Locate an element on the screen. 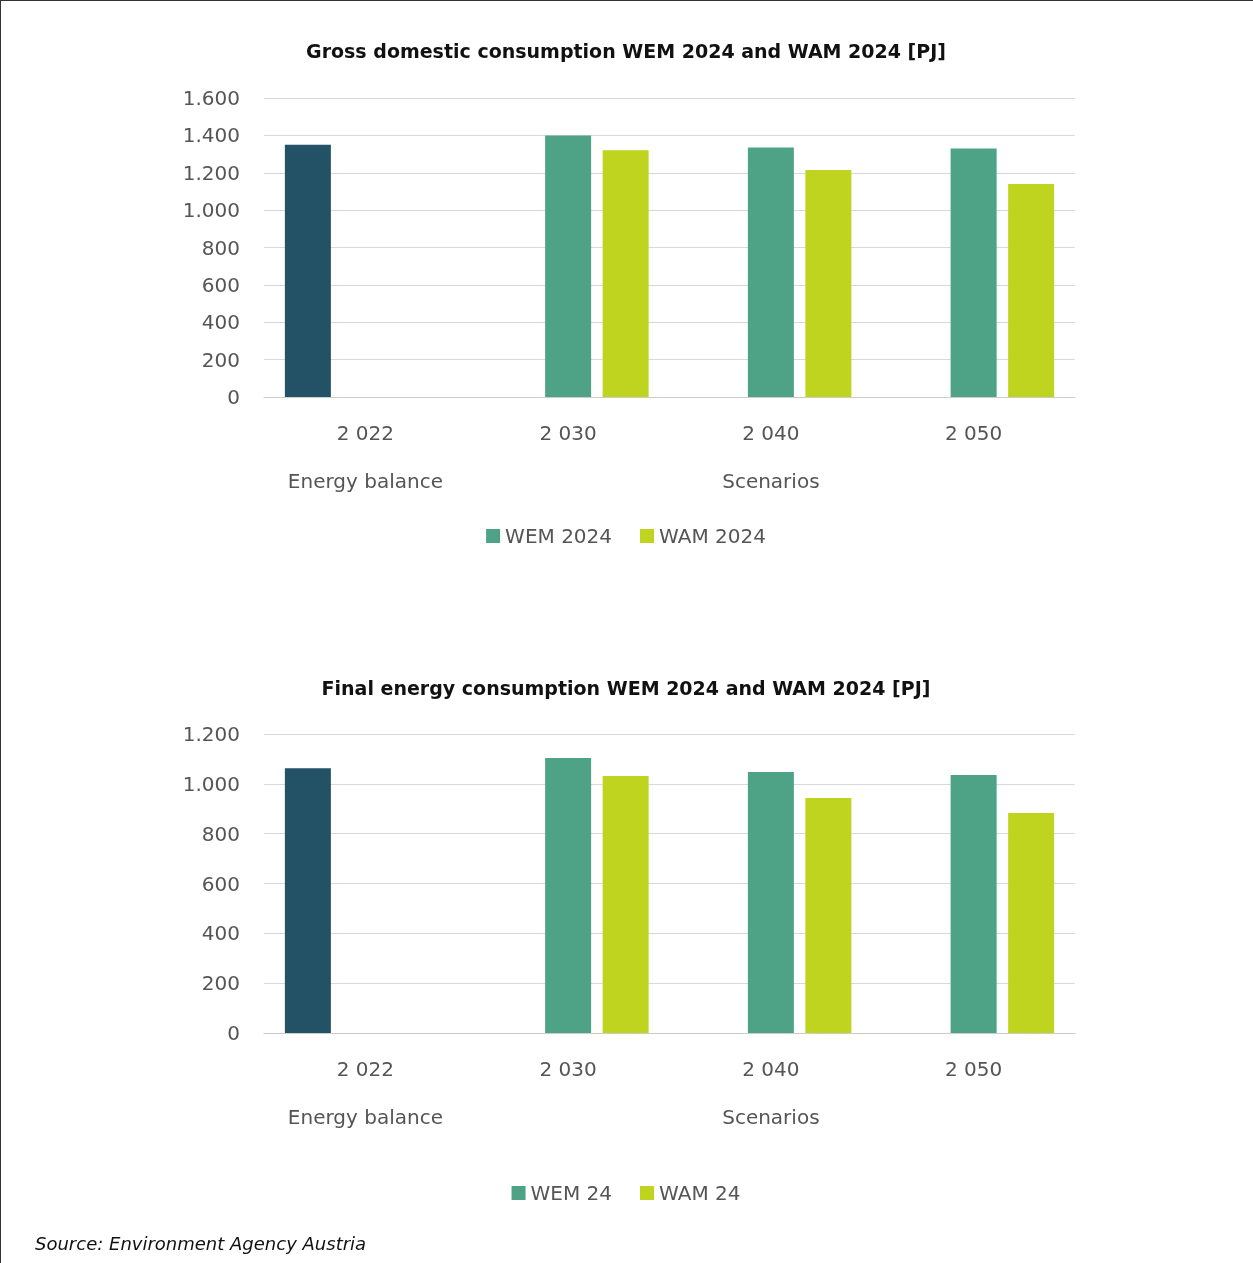  chart-title: Gross domestic consumption WEM 2024 and WAM 2024 [PJ] is located at coordinates (626, 50).